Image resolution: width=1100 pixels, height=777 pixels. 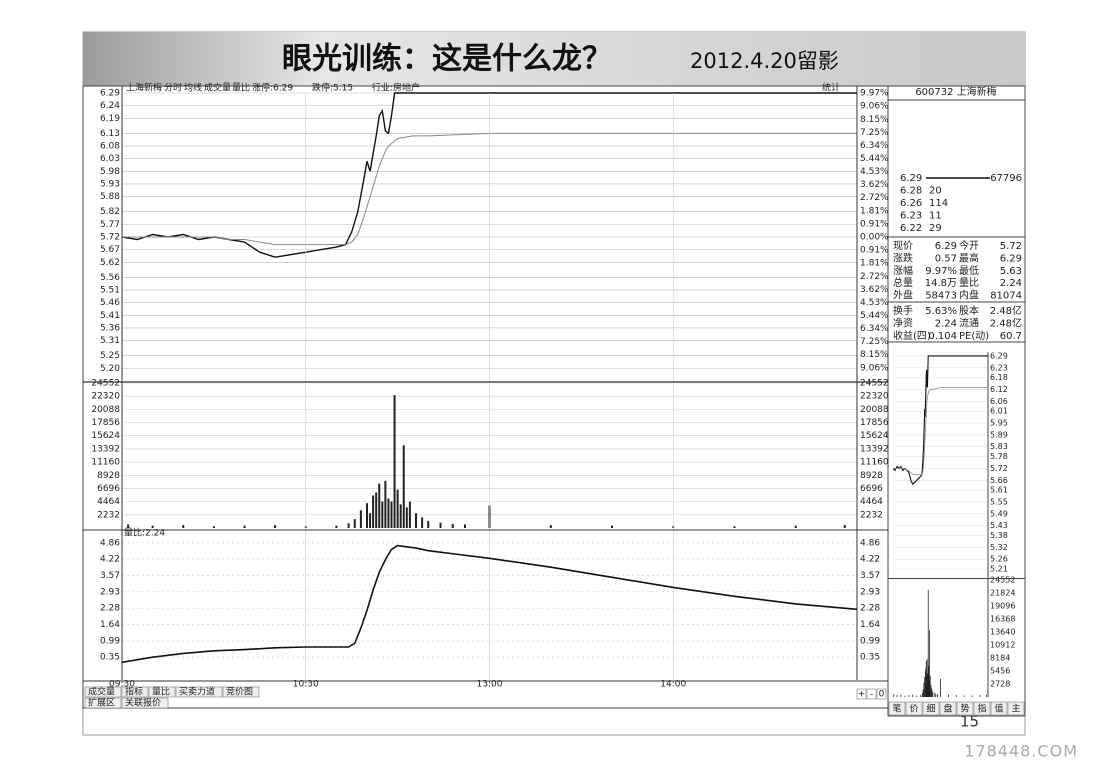 I want to click on quote-value: 5.63, so click(x=1011, y=271).